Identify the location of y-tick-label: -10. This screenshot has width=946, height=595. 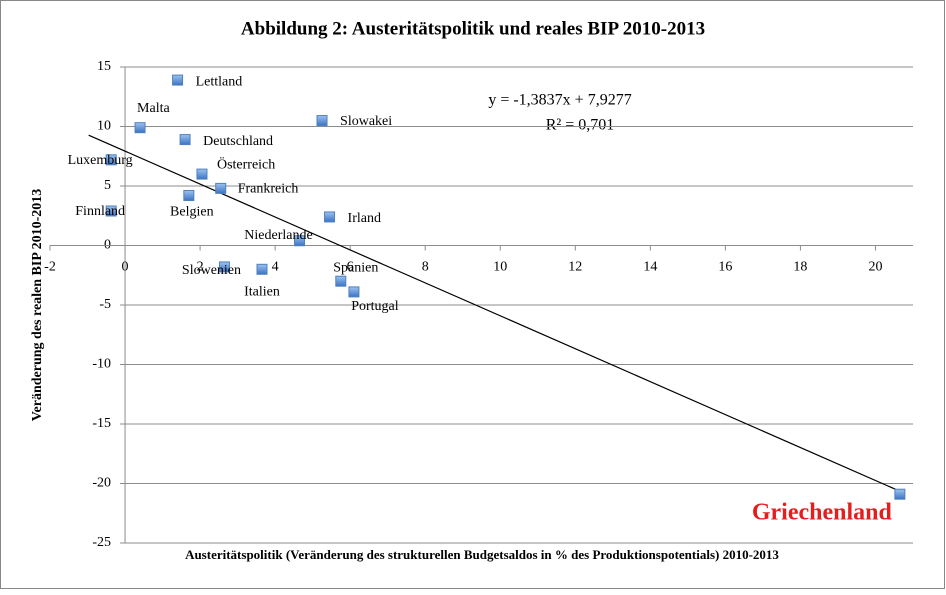
(101, 364).